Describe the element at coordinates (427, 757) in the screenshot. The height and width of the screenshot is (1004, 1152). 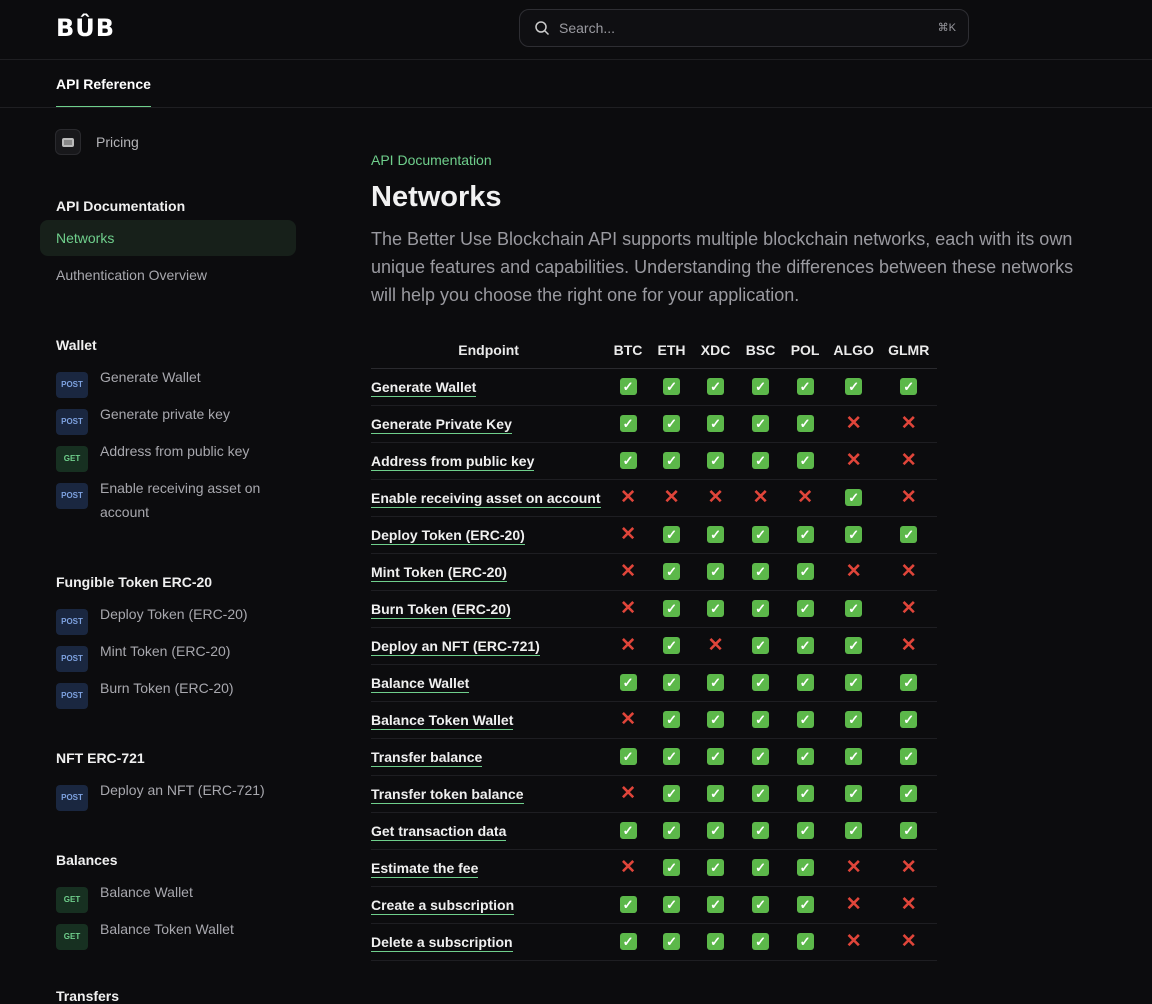
I see `endpoint-link: Transfer balance` at that location.